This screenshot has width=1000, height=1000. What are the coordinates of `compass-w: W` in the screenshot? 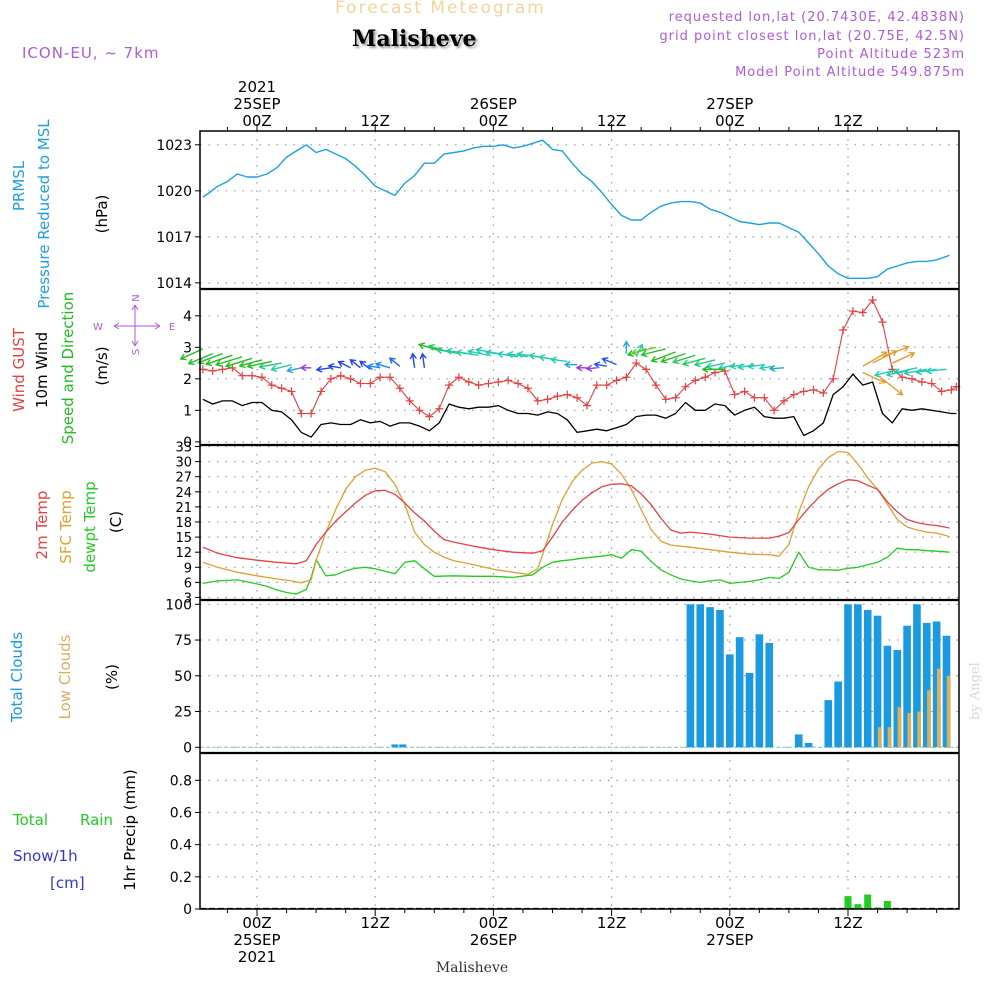 It's located at (98, 327).